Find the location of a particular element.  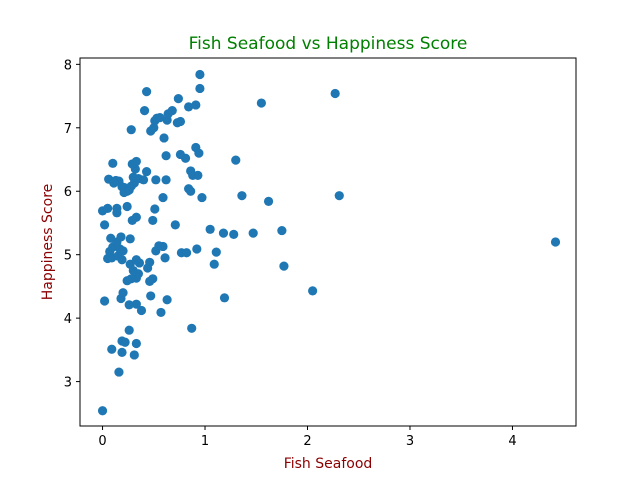

y-axis-label: Happiness Score is located at coordinates (48, 242).